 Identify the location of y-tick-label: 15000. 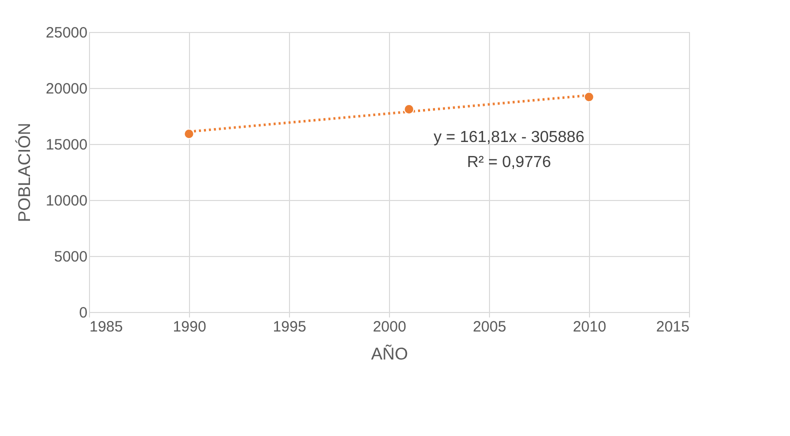
(67, 145).